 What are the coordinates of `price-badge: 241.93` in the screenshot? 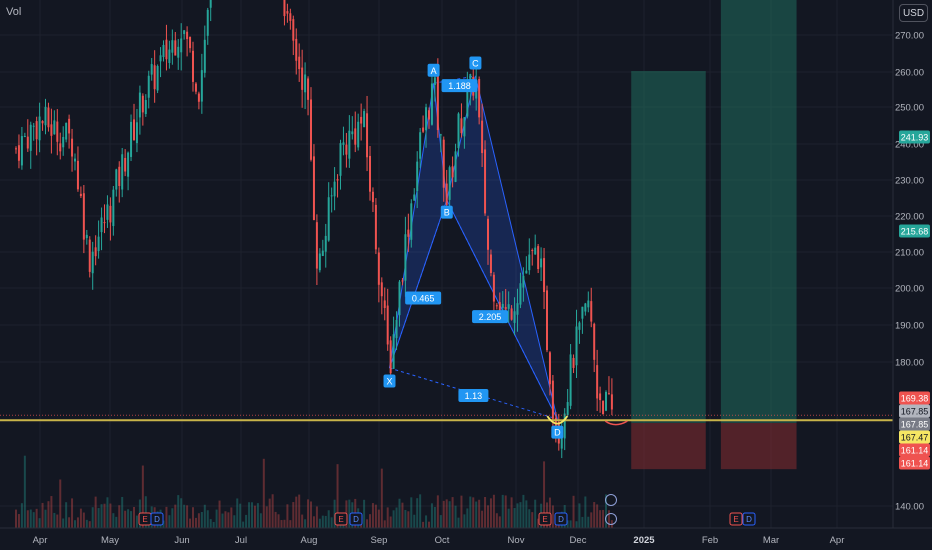 It's located at (914, 137).